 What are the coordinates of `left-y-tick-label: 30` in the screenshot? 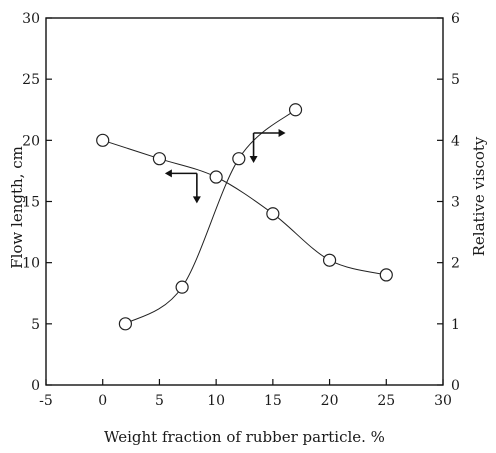 It's located at (31, 19).